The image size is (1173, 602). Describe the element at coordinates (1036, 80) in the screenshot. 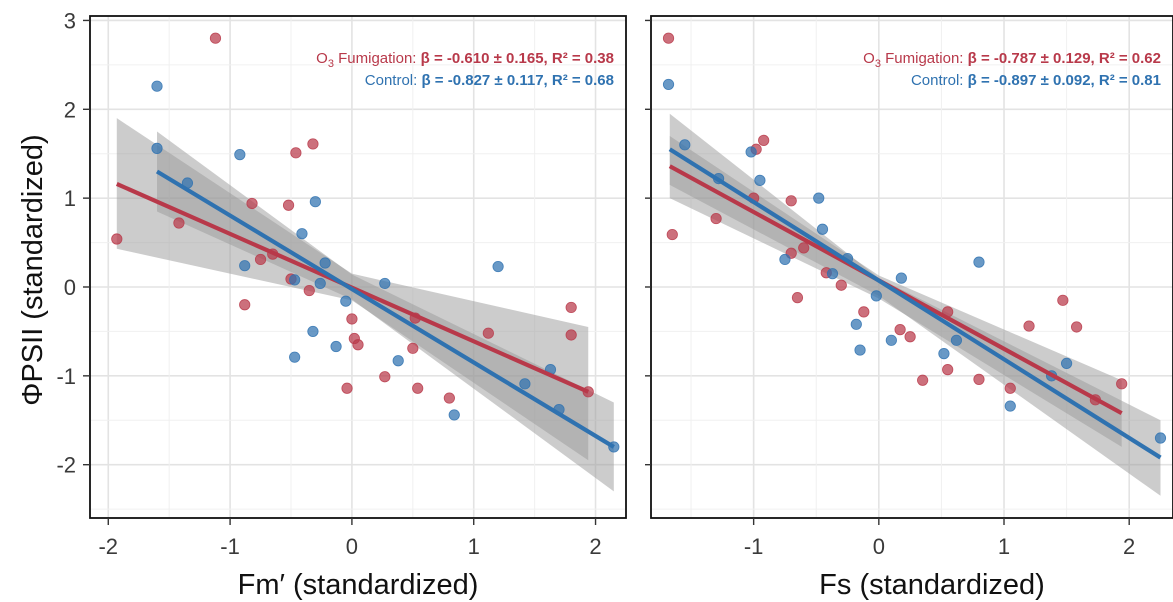

I see `annotation-control: Control: β = -0.897 ± 0.092, R² = 0.81` at that location.